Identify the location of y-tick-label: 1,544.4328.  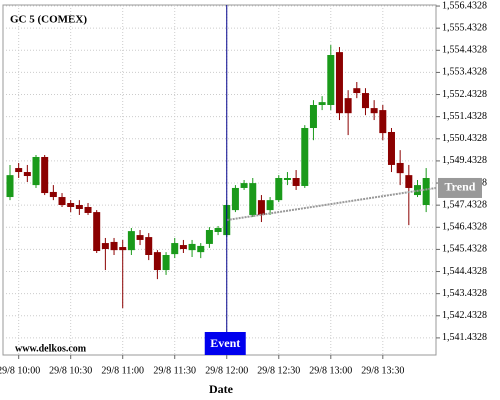
(464, 271).